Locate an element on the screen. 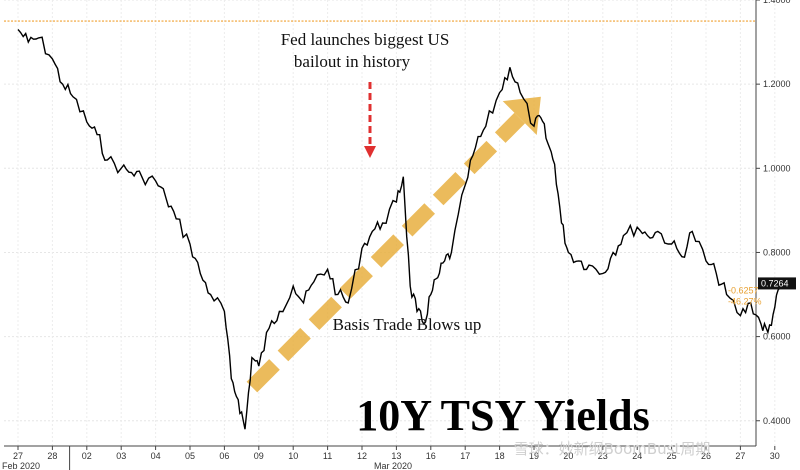 The width and height of the screenshot is (800, 470). y-axis: 0.4000 0.6000 0.8000 1.0000 1.2000 1.4000 is located at coordinates (773, 213).